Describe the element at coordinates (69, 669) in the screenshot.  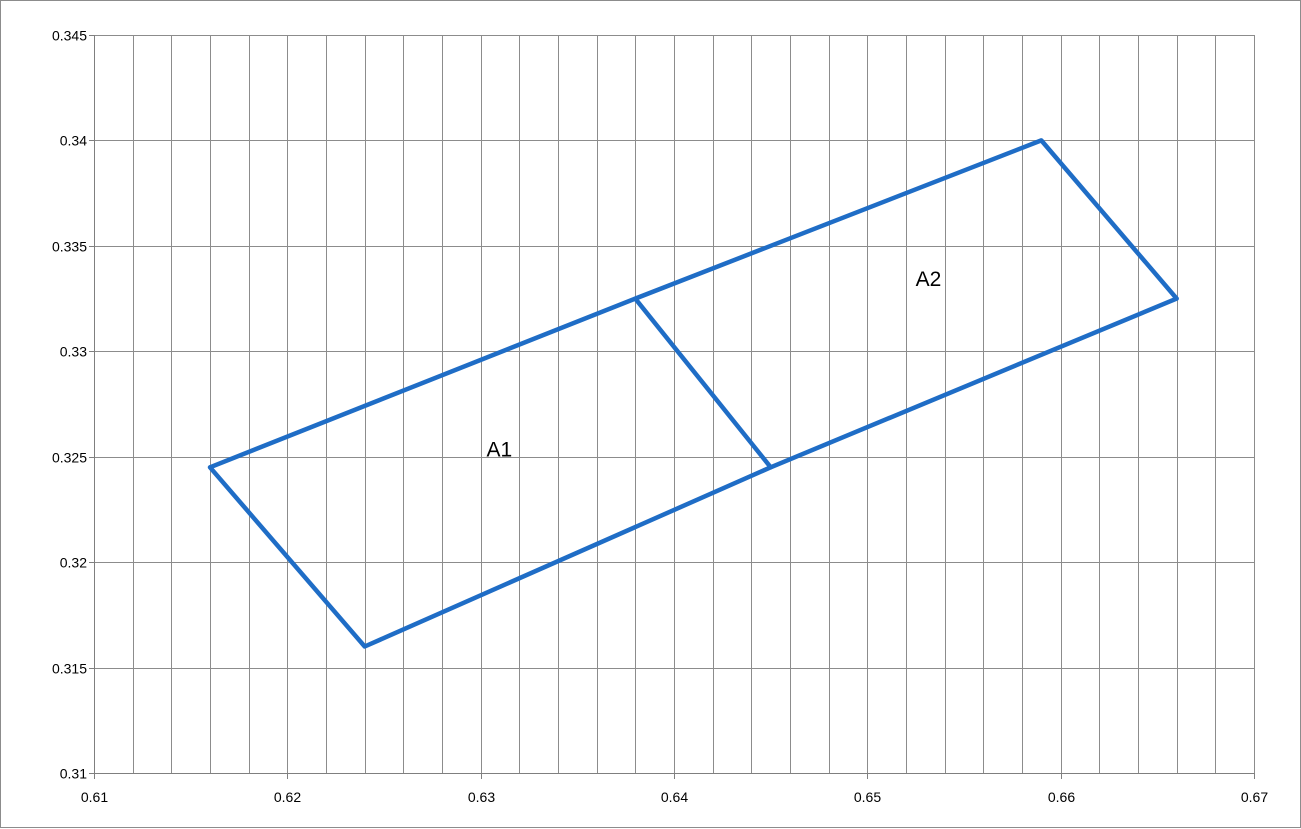
I see `y-tick-label: 0.315` at that location.